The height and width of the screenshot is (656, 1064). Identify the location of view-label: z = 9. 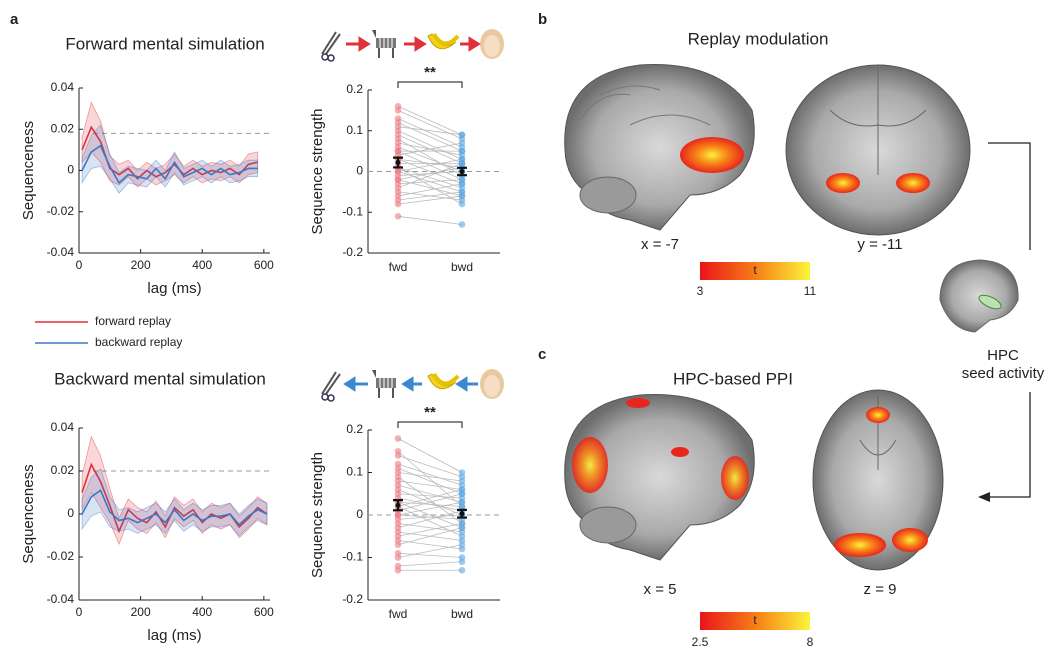
(880, 589).